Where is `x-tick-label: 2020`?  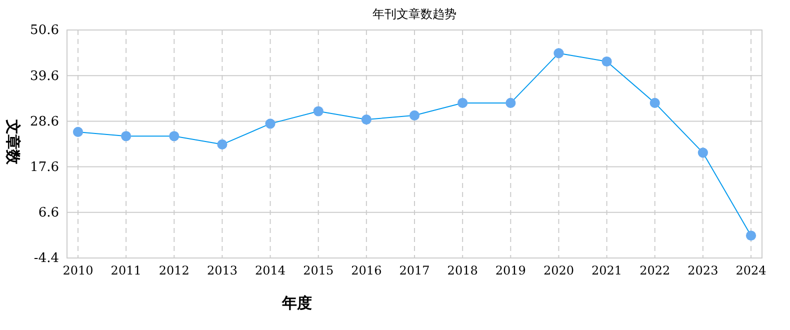
x-tick-label: 2020 is located at coordinates (558, 271).